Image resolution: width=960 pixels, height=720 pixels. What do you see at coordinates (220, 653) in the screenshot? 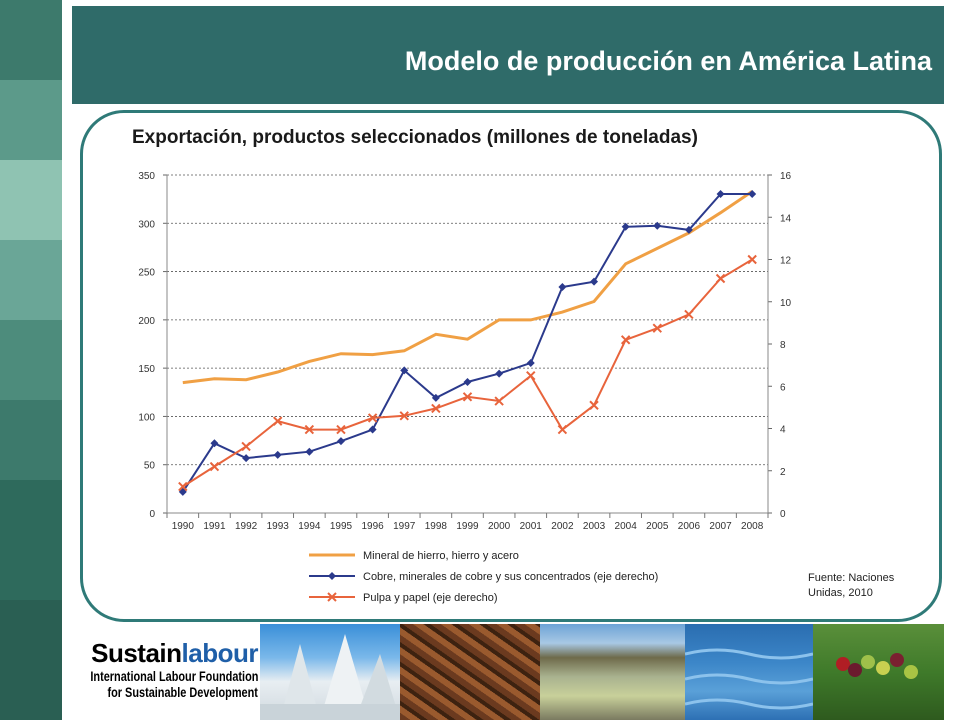
I see `logo-part2: labour` at bounding box center [220, 653].